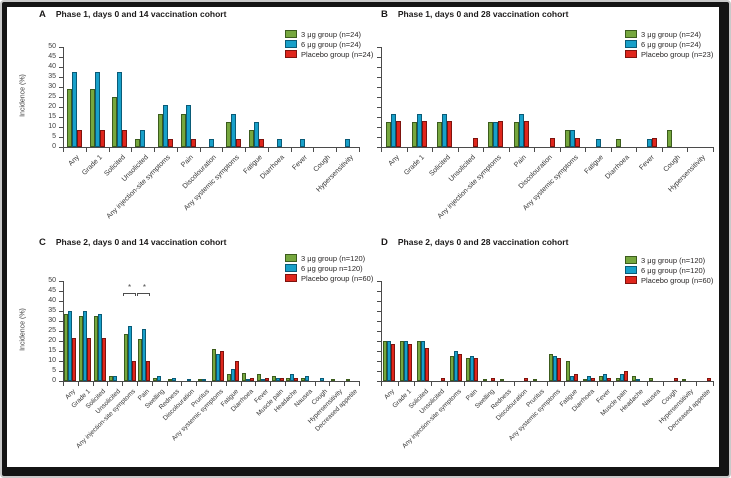 The width and height of the screenshot is (731, 478). What do you see at coordinates (52, 340) in the screenshot?
I see `y-tick-label: 20` at bounding box center [52, 340].